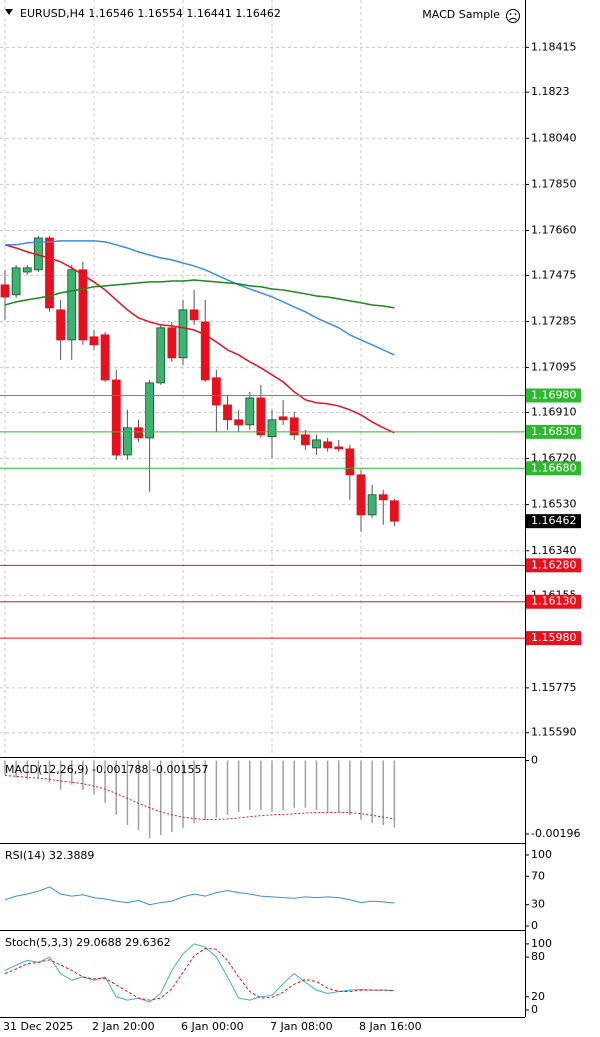 The width and height of the screenshot is (600, 1037). What do you see at coordinates (106, 769) in the screenshot?
I see `indicator-title: MACD(12,26,9) -0.001788 -0.001557` at bounding box center [106, 769].